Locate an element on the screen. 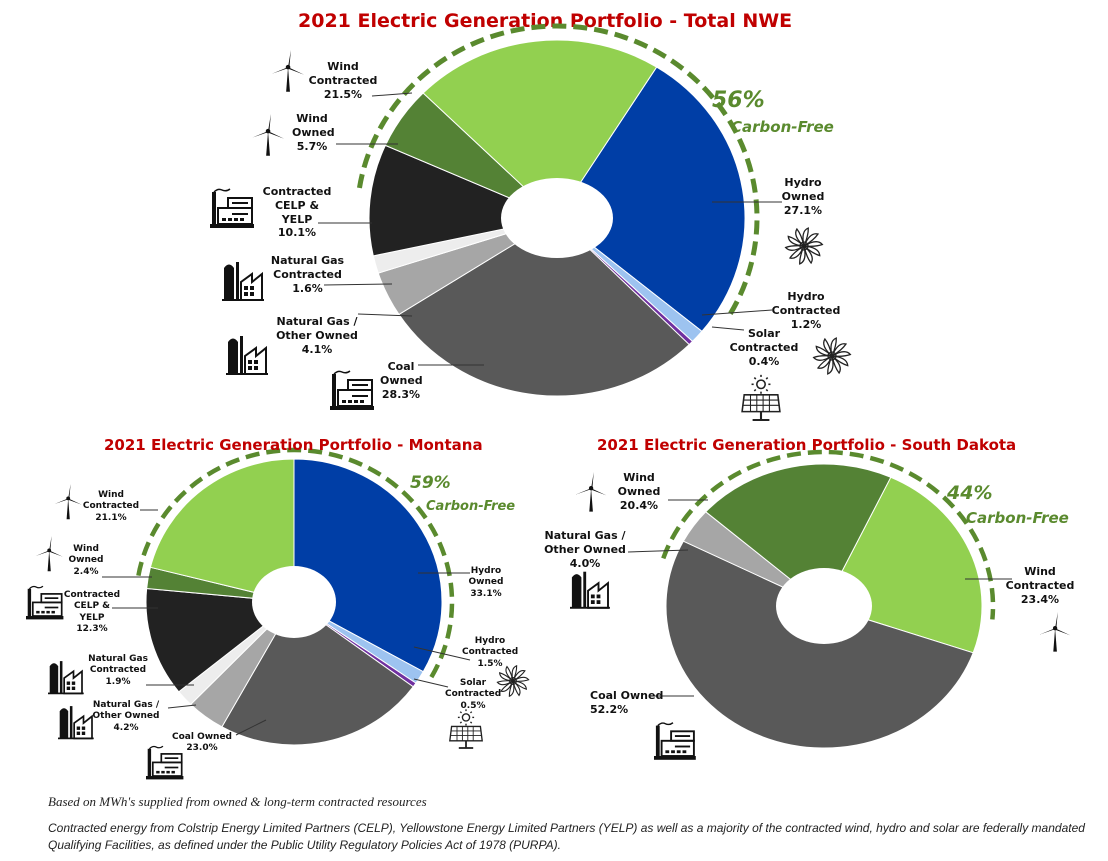 Image resolution: width=1108 pixels, height=861 pixels. leader-coal-owned-montana is located at coordinates (251, 727).